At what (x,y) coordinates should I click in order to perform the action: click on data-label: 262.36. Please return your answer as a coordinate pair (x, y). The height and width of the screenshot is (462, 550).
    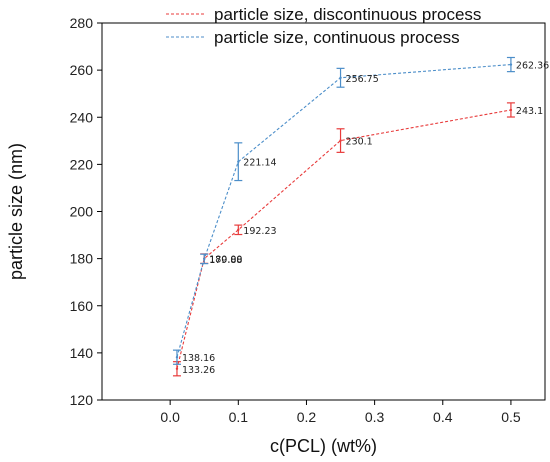
    Looking at the image, I should click on (532, 66).